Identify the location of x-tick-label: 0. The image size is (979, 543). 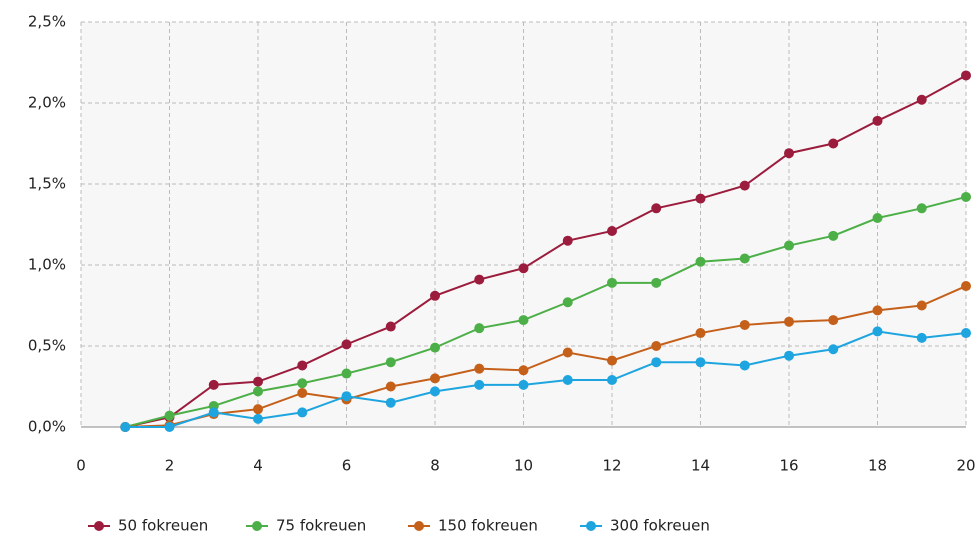
(81, 466).